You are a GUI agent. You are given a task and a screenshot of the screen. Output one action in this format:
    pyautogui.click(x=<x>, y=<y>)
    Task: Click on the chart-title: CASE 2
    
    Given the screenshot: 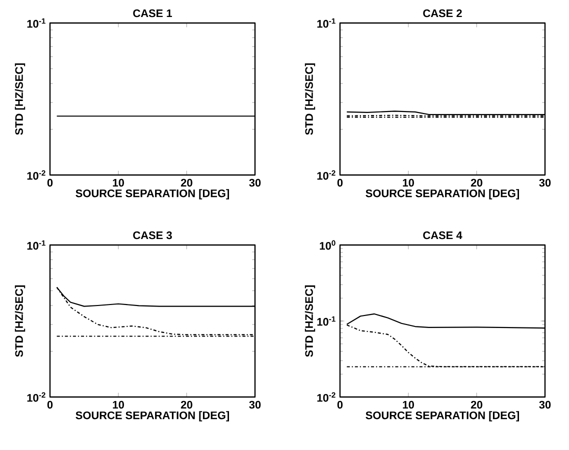 What is the action you would take?
    pyautogui.click(x=442, y=13)
    